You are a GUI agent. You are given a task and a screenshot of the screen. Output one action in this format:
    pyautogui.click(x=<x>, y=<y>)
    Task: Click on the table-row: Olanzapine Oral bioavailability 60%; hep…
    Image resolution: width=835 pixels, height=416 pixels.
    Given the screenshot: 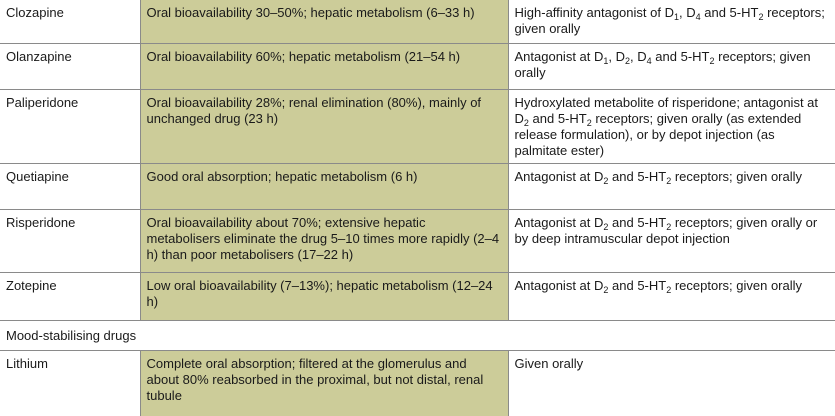 What is the action you would take?
    pyautogui.click(x=417, y=65)
    